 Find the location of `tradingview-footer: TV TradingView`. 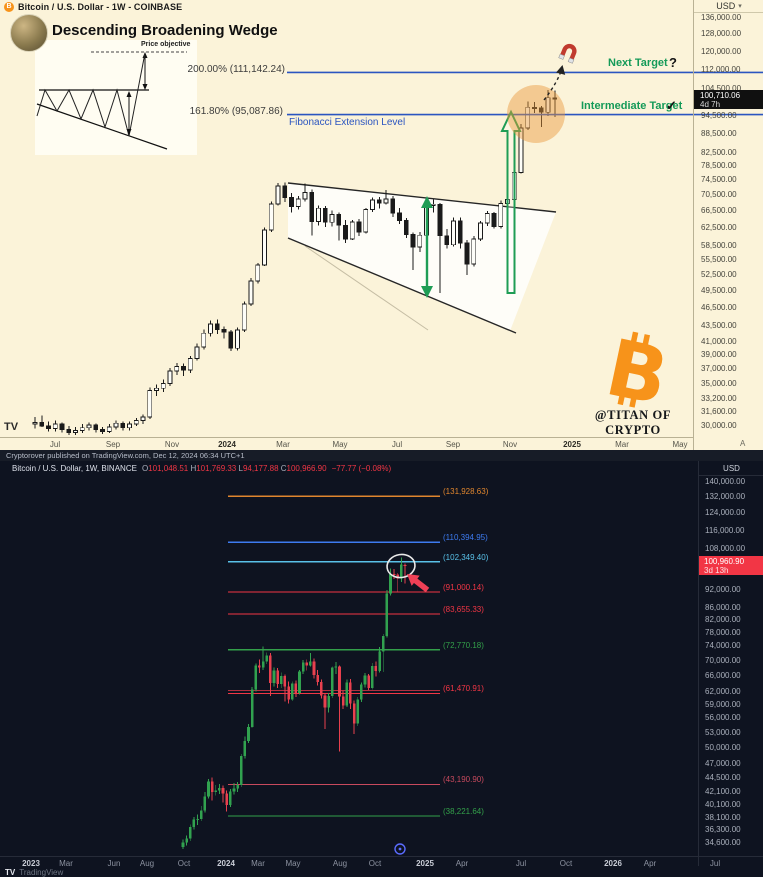

tradingview-footer: TV TradingView is located at coordinates (381, 872).